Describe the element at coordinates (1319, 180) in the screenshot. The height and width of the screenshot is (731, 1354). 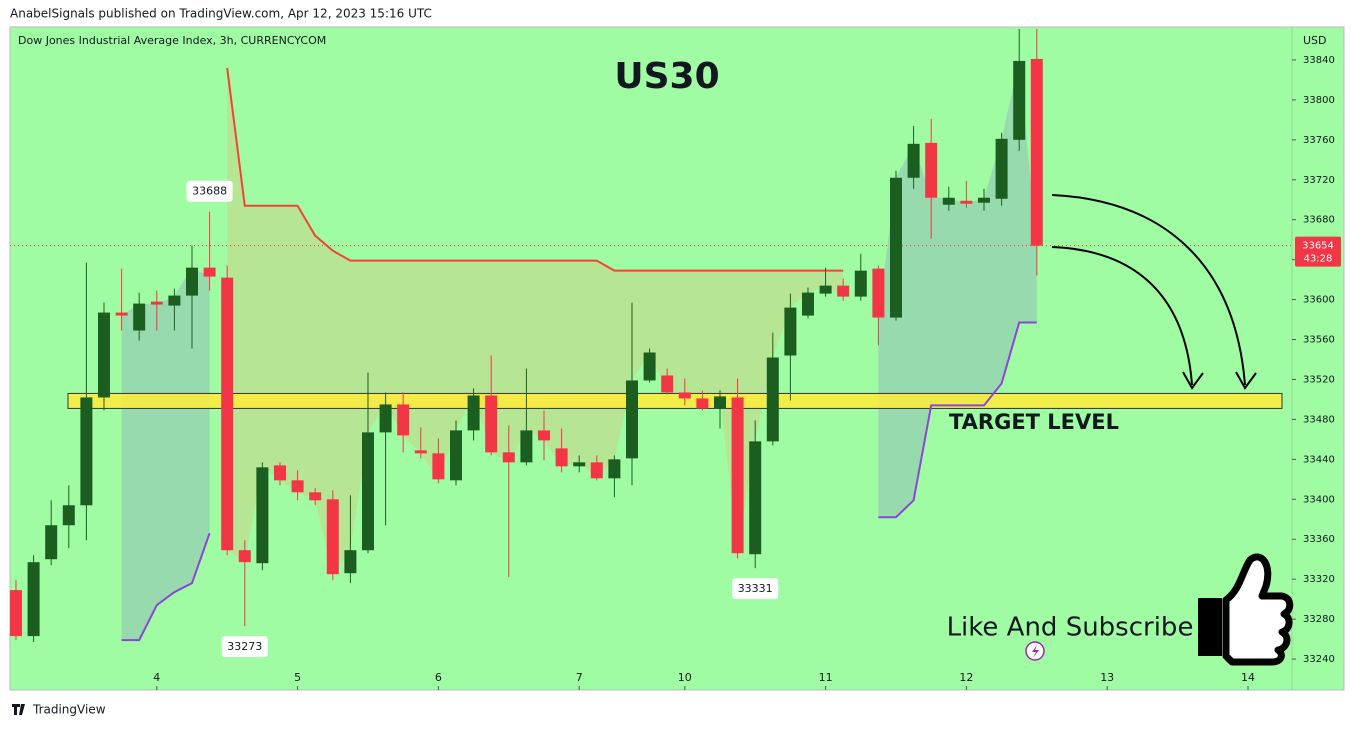
I see `y-tick-label: 33720` at that location.